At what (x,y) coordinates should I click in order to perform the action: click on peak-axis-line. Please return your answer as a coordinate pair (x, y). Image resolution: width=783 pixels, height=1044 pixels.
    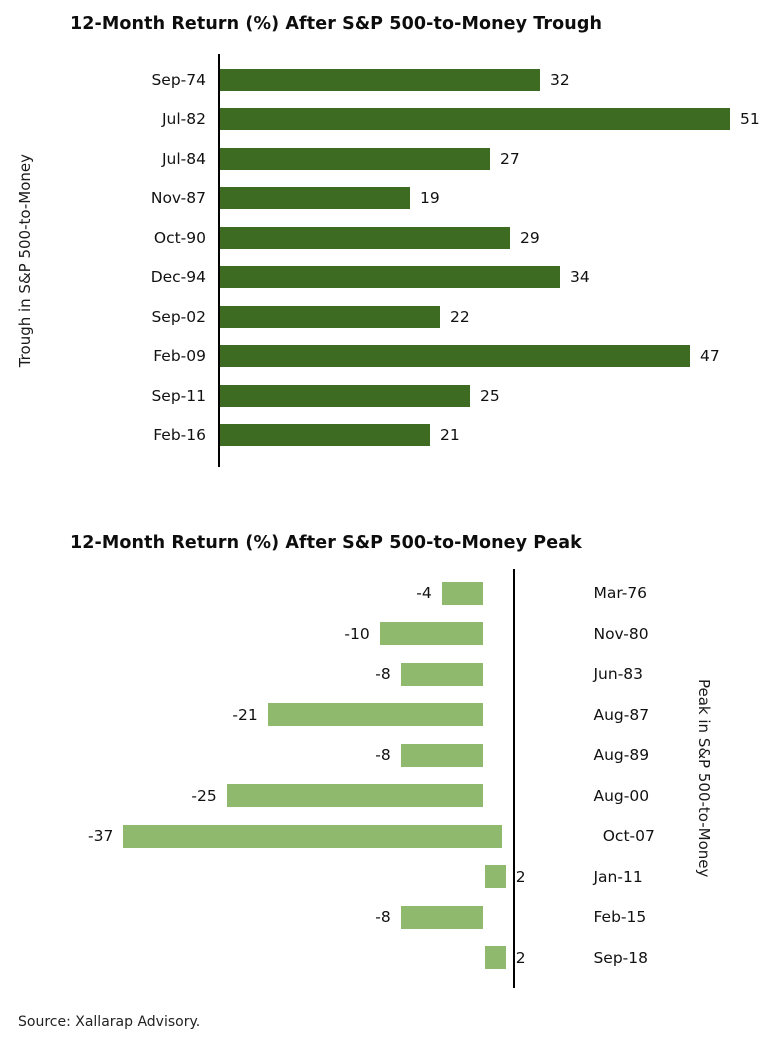
    Looking at the image, I should click on (514, 778).